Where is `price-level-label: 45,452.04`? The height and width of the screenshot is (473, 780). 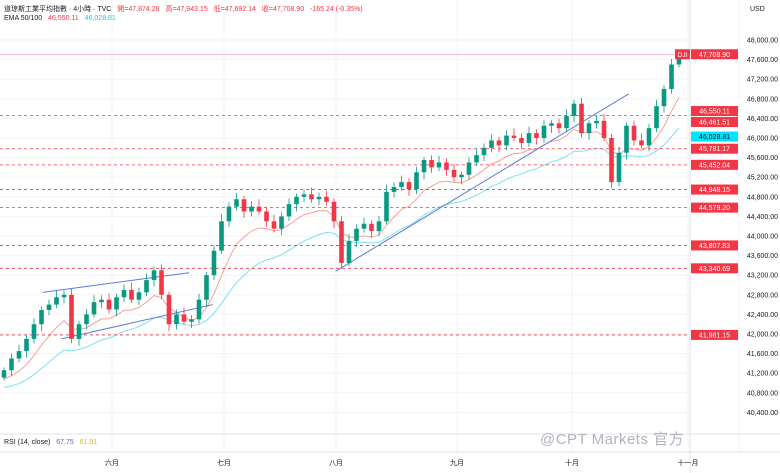 price-level-label: 45,452.04 is located at coordinates (714, 165).